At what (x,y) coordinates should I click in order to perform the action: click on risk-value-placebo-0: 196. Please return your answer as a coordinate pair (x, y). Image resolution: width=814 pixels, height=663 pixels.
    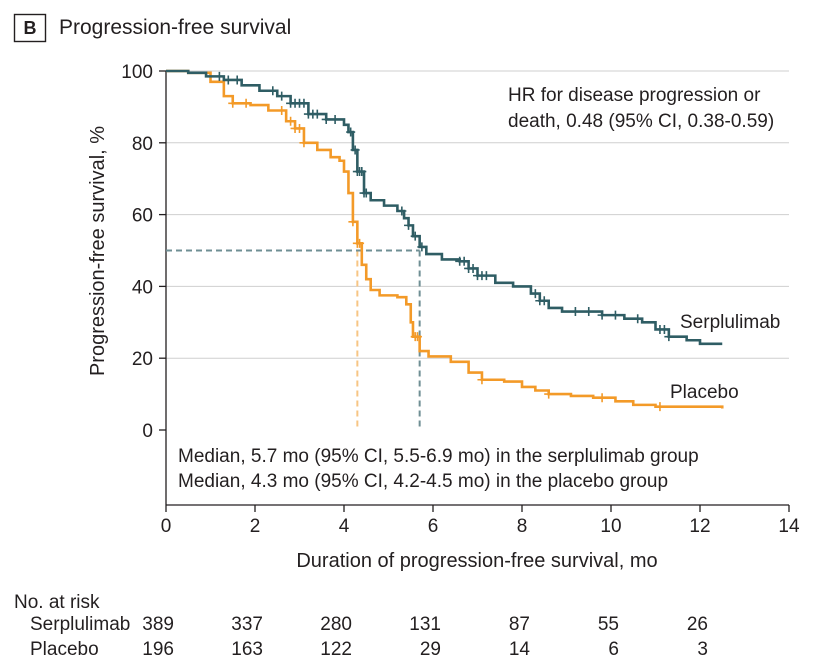
    Looking at the image, I should click on (158, 649).